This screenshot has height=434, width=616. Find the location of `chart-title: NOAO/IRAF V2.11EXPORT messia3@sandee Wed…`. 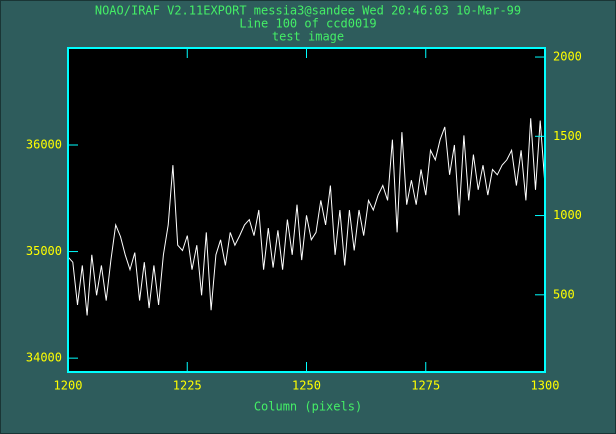

chart-title: NOAO/IRAF V2.11EXPORT messia3@sandee Wed… is located at coordinates (308, 11).